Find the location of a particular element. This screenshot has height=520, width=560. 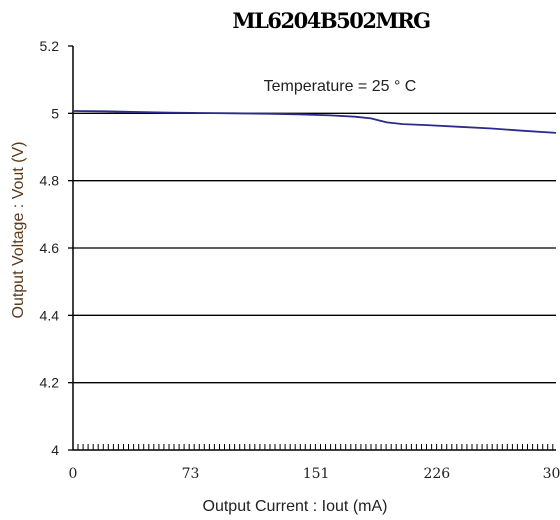

y-tick-label: 5 is located at coordinates (55, 113).